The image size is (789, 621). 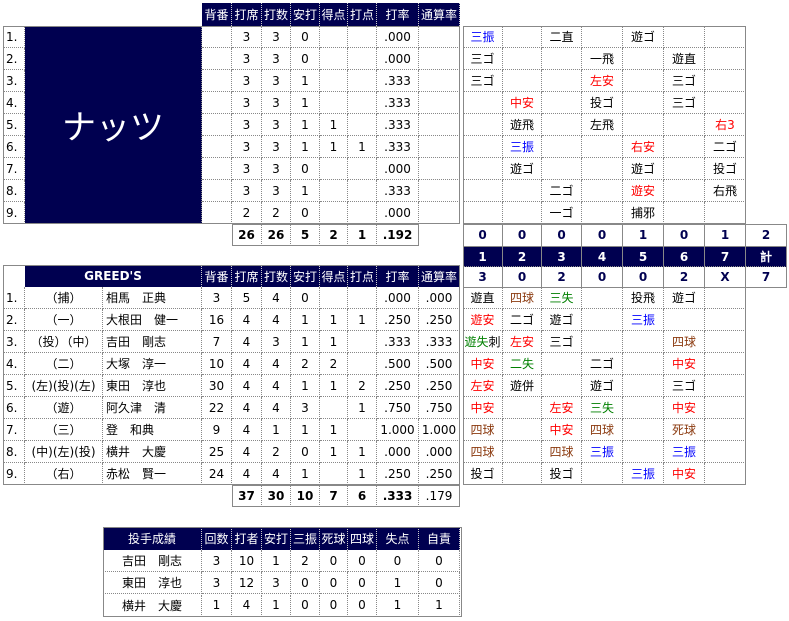 What do you see at coordinates (725, 257) in the screenshot?
I see `inning-number: 7` at bounding box center [725, 257].